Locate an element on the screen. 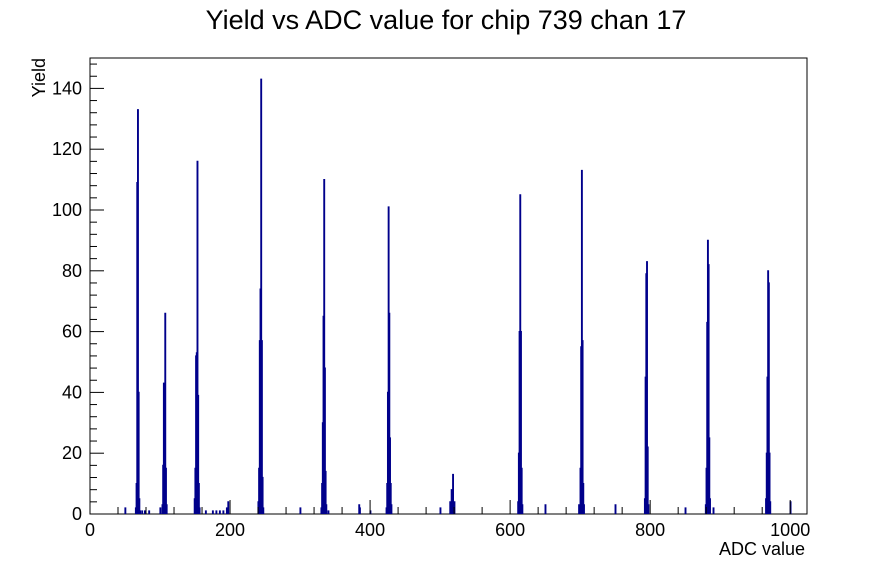 This screenshot has width=896, height=572. y-tick-label: 0 is located at coordinates (77, 514).